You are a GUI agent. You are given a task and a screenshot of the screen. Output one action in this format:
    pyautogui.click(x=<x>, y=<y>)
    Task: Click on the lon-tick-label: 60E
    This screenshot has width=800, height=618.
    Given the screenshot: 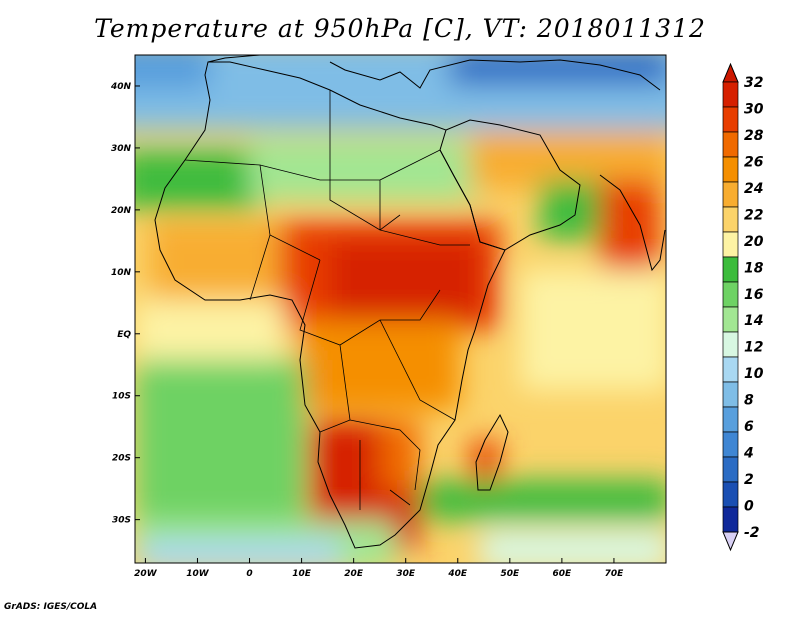 What is the action you would take?
    pyautogui.click(x=563, y=574)
    